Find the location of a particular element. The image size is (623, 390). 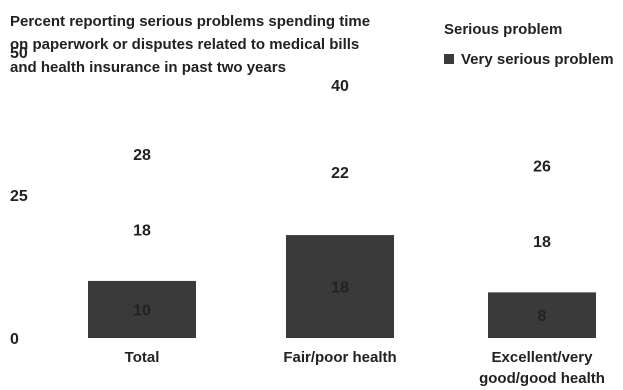

legend-label-very-serious: Very serious problem is located at coordinates (537, 59).